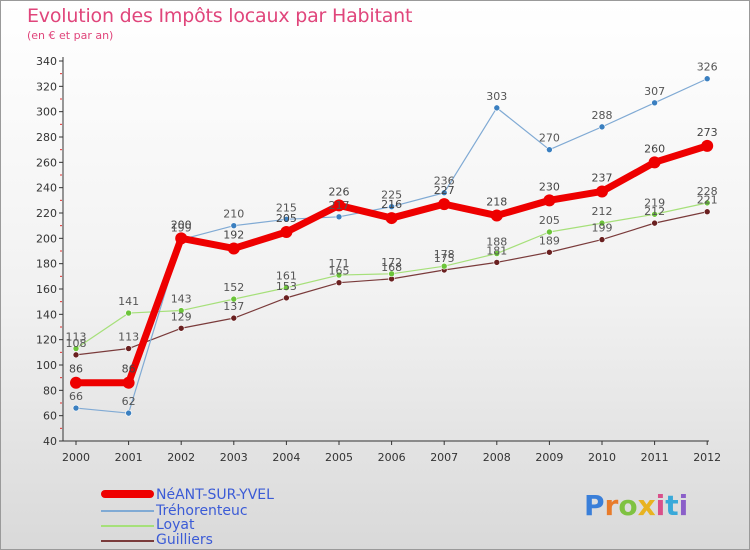 This screenshot has width=750, height=550. What do you see at coordinates (46, 188) in the screenshot?
I see `y-tick-label: 240` at bounding box center [46, 188].